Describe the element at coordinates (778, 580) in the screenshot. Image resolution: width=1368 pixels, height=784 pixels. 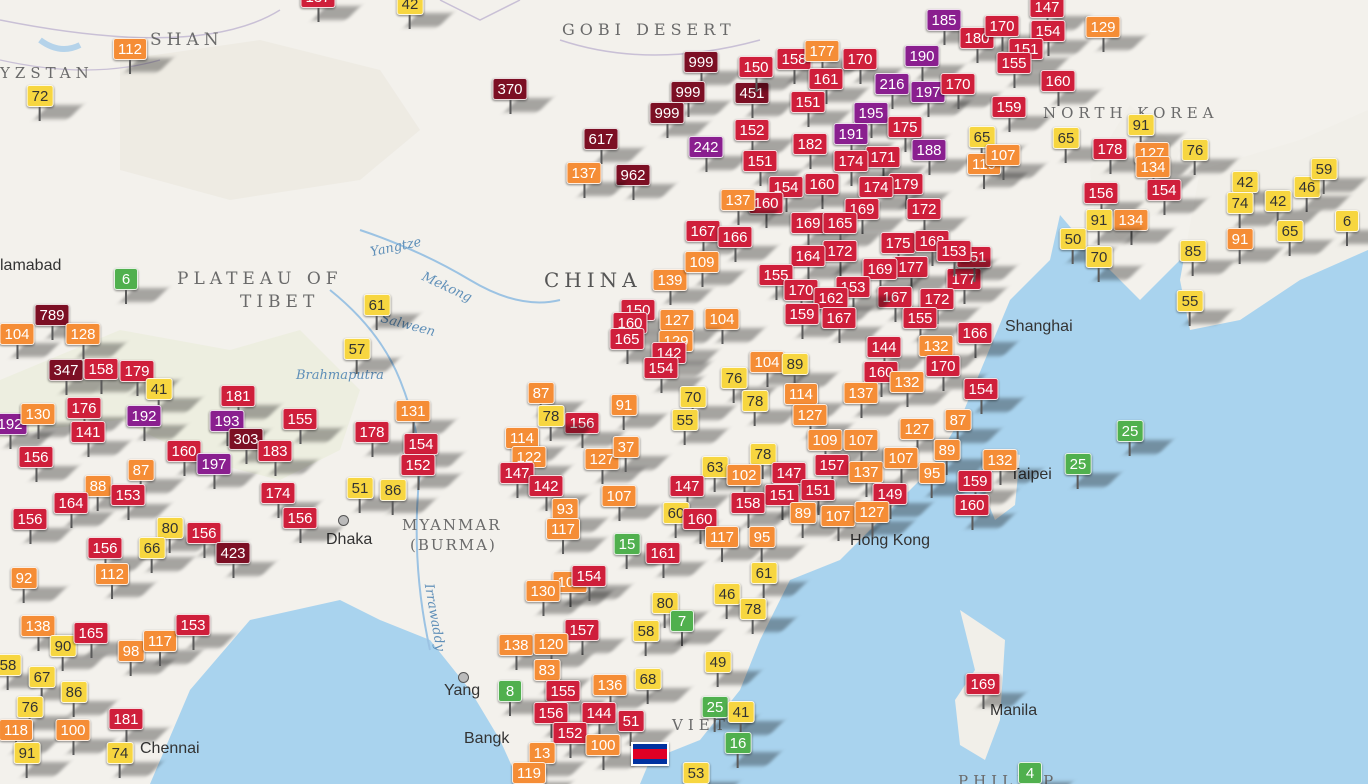
I see `station-aqi-marker: 61` at that location.